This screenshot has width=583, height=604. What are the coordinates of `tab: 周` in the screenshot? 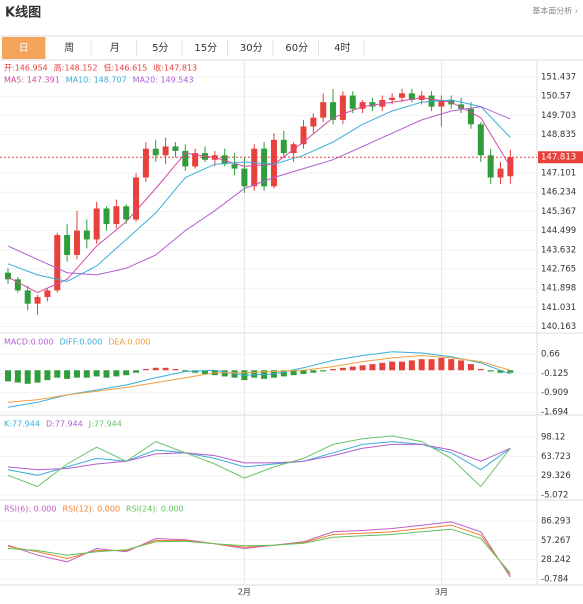 It's located at (69, 48).